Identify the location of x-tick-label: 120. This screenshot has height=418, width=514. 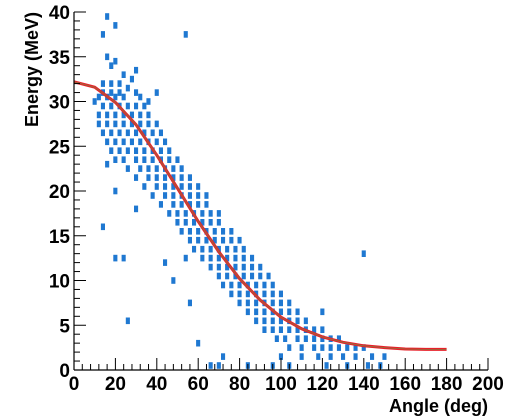
(323, 384).